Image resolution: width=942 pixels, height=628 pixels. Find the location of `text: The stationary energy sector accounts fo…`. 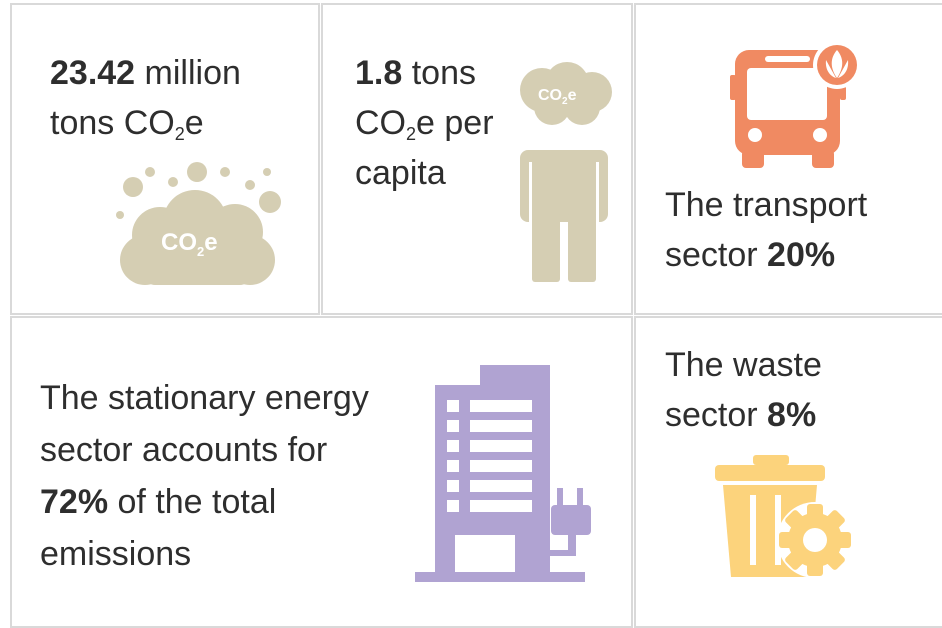

text: The stationary energy sector accounts fo… is located at coordinates (204, 424).